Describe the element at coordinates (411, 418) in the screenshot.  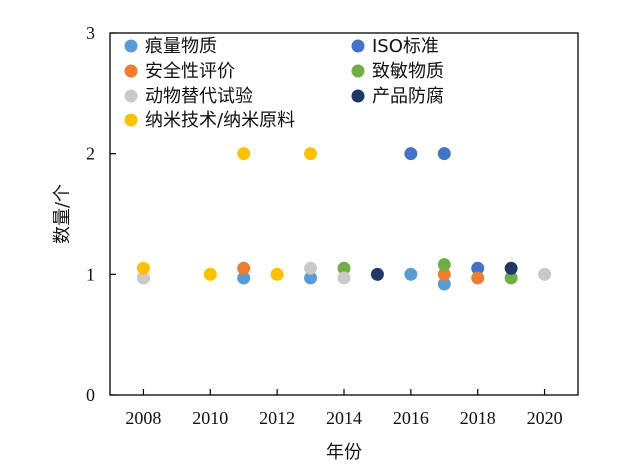
I see `x-tick-label: 2016` at that location.